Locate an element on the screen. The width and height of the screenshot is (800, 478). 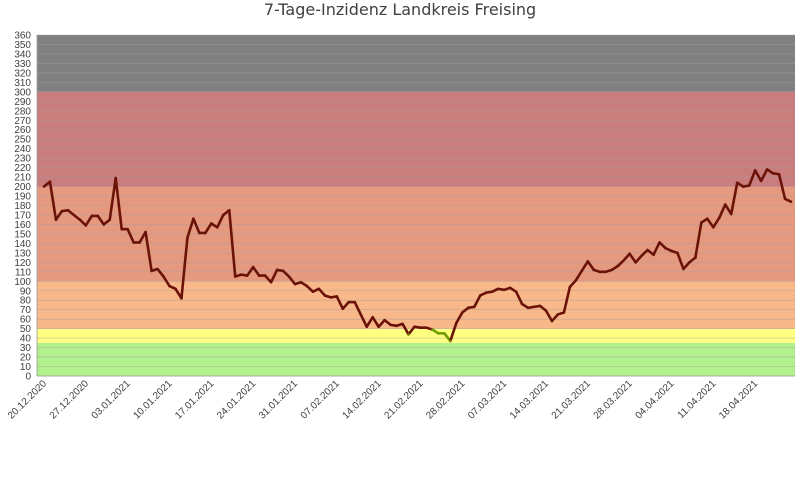
y-tick-label: 230 is located at coordinates (22, 159).